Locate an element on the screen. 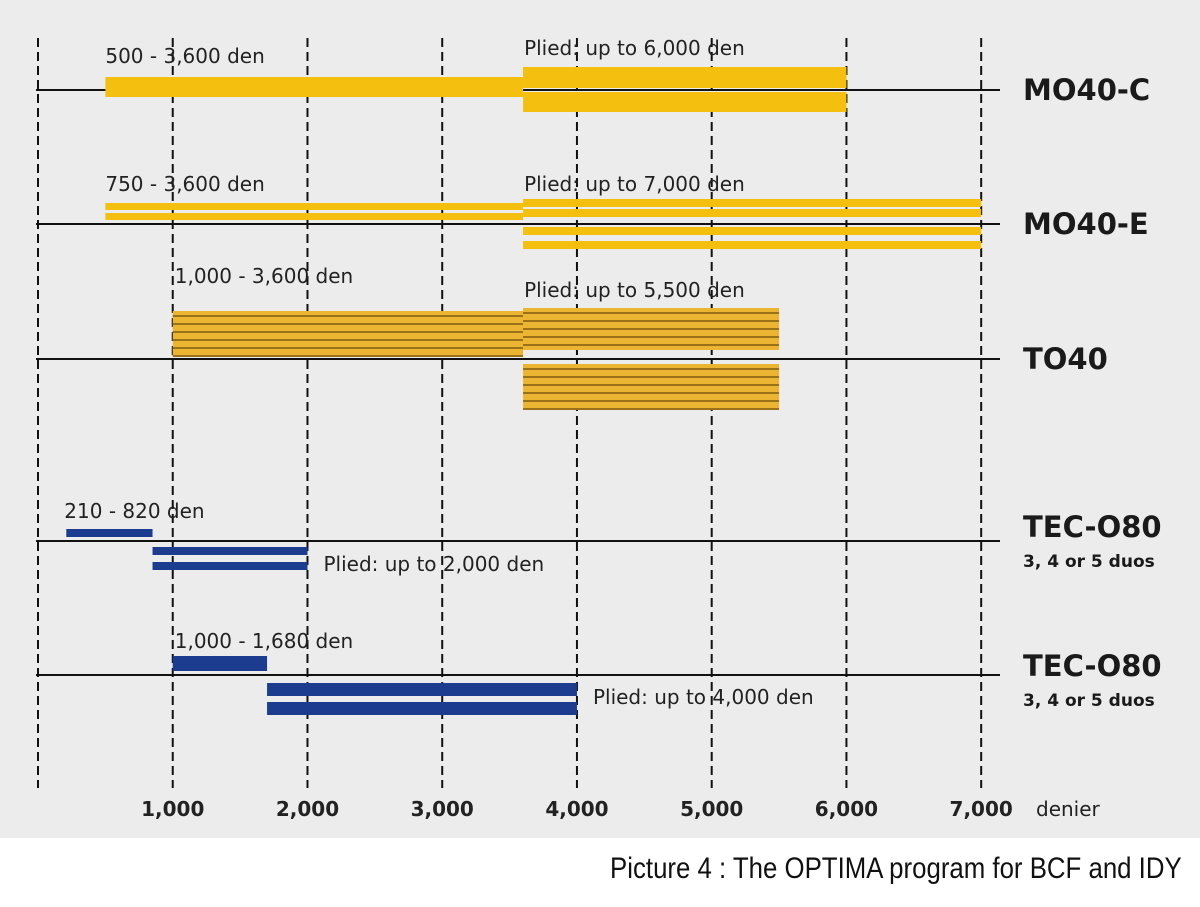 The height and width of the screenshot is (907, 1200). x-tick-label: 6,000 is located at coordinates (846, 809).